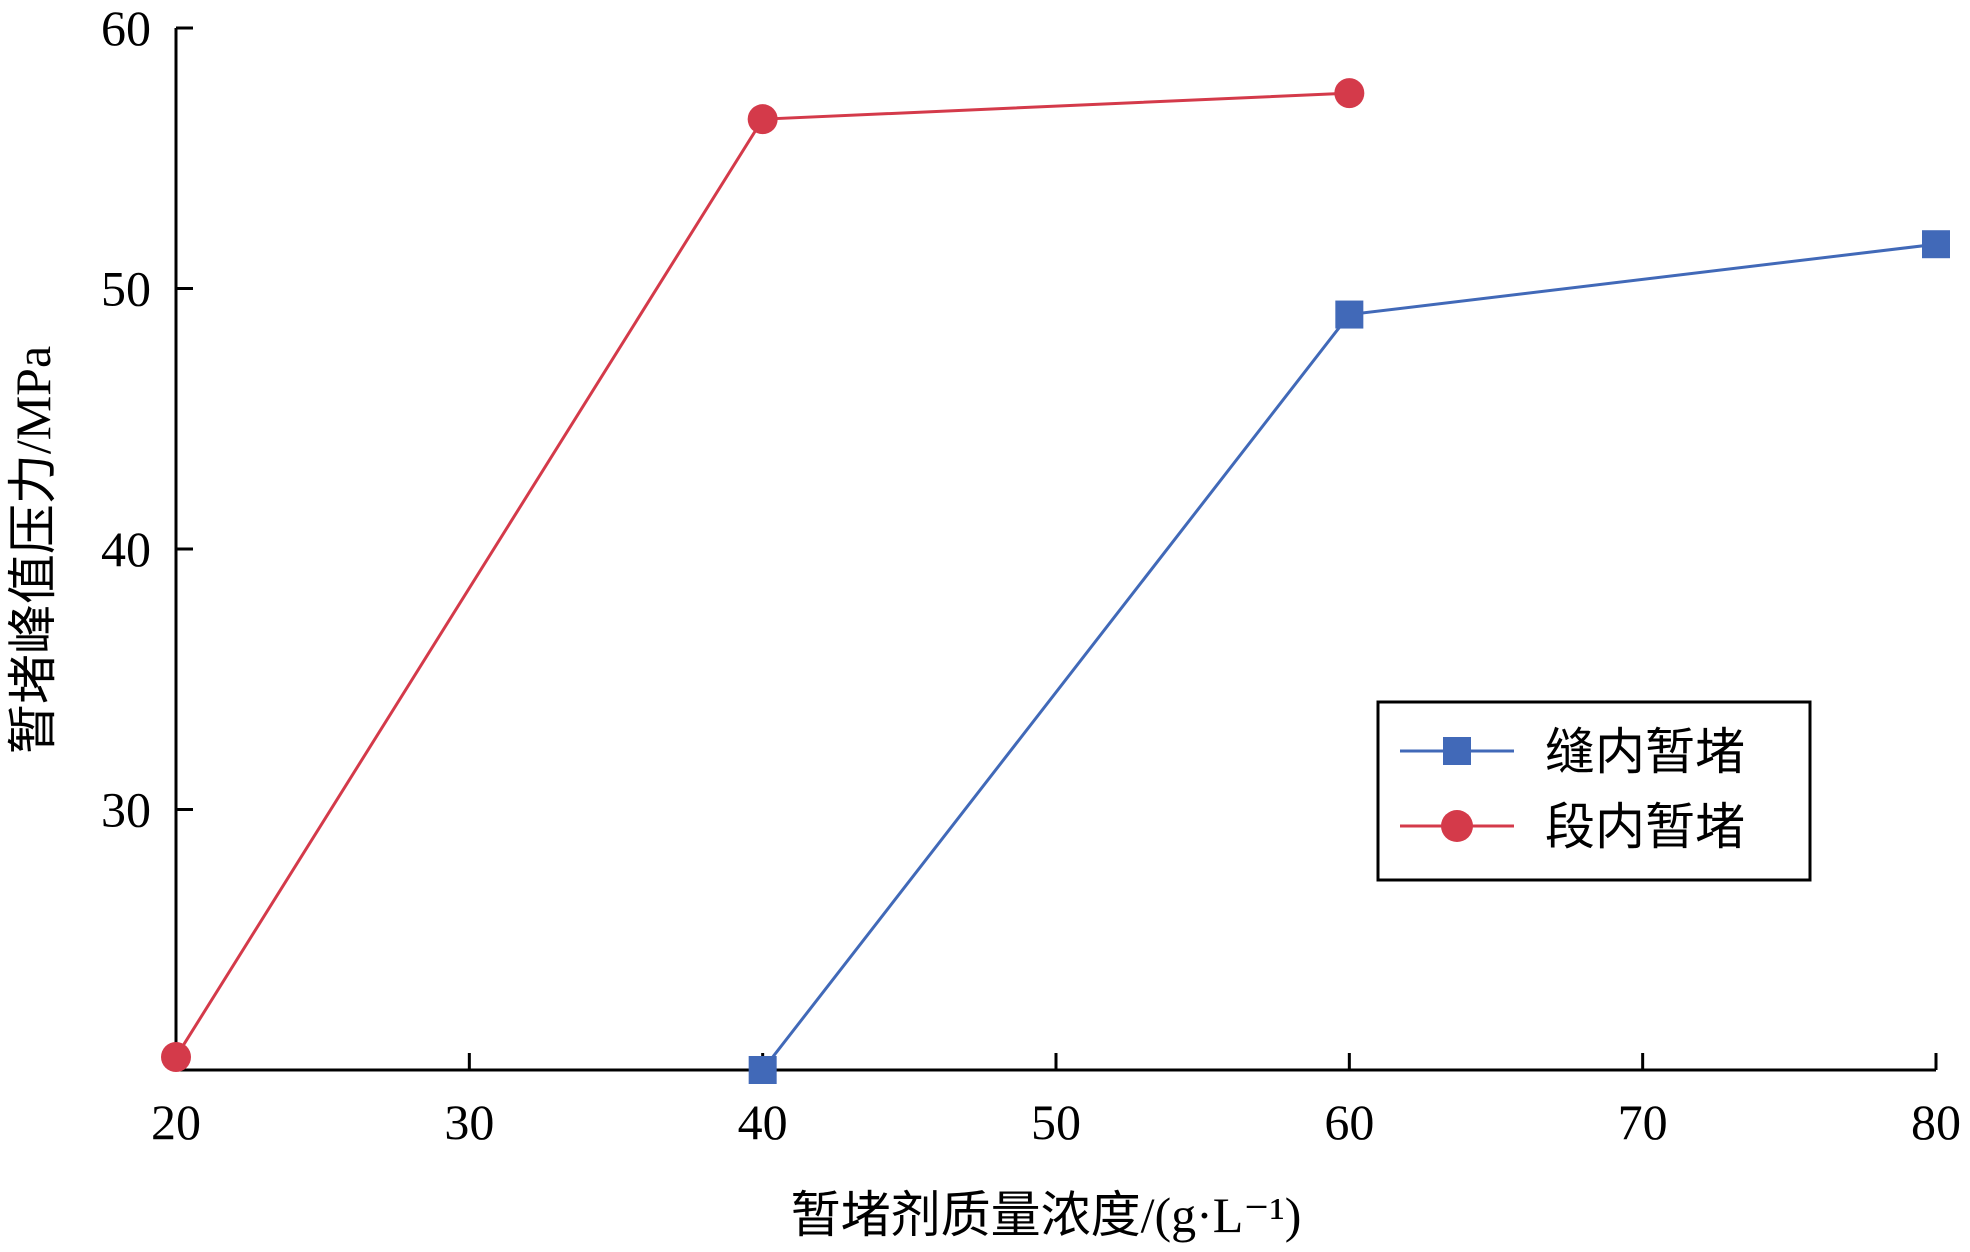 This screenshot has width=1970, height=1252. What do you see at coordinates (469, 1122) in the screenshot?
I see `x-tick-label: 30` at bounding box center [469, 1122].